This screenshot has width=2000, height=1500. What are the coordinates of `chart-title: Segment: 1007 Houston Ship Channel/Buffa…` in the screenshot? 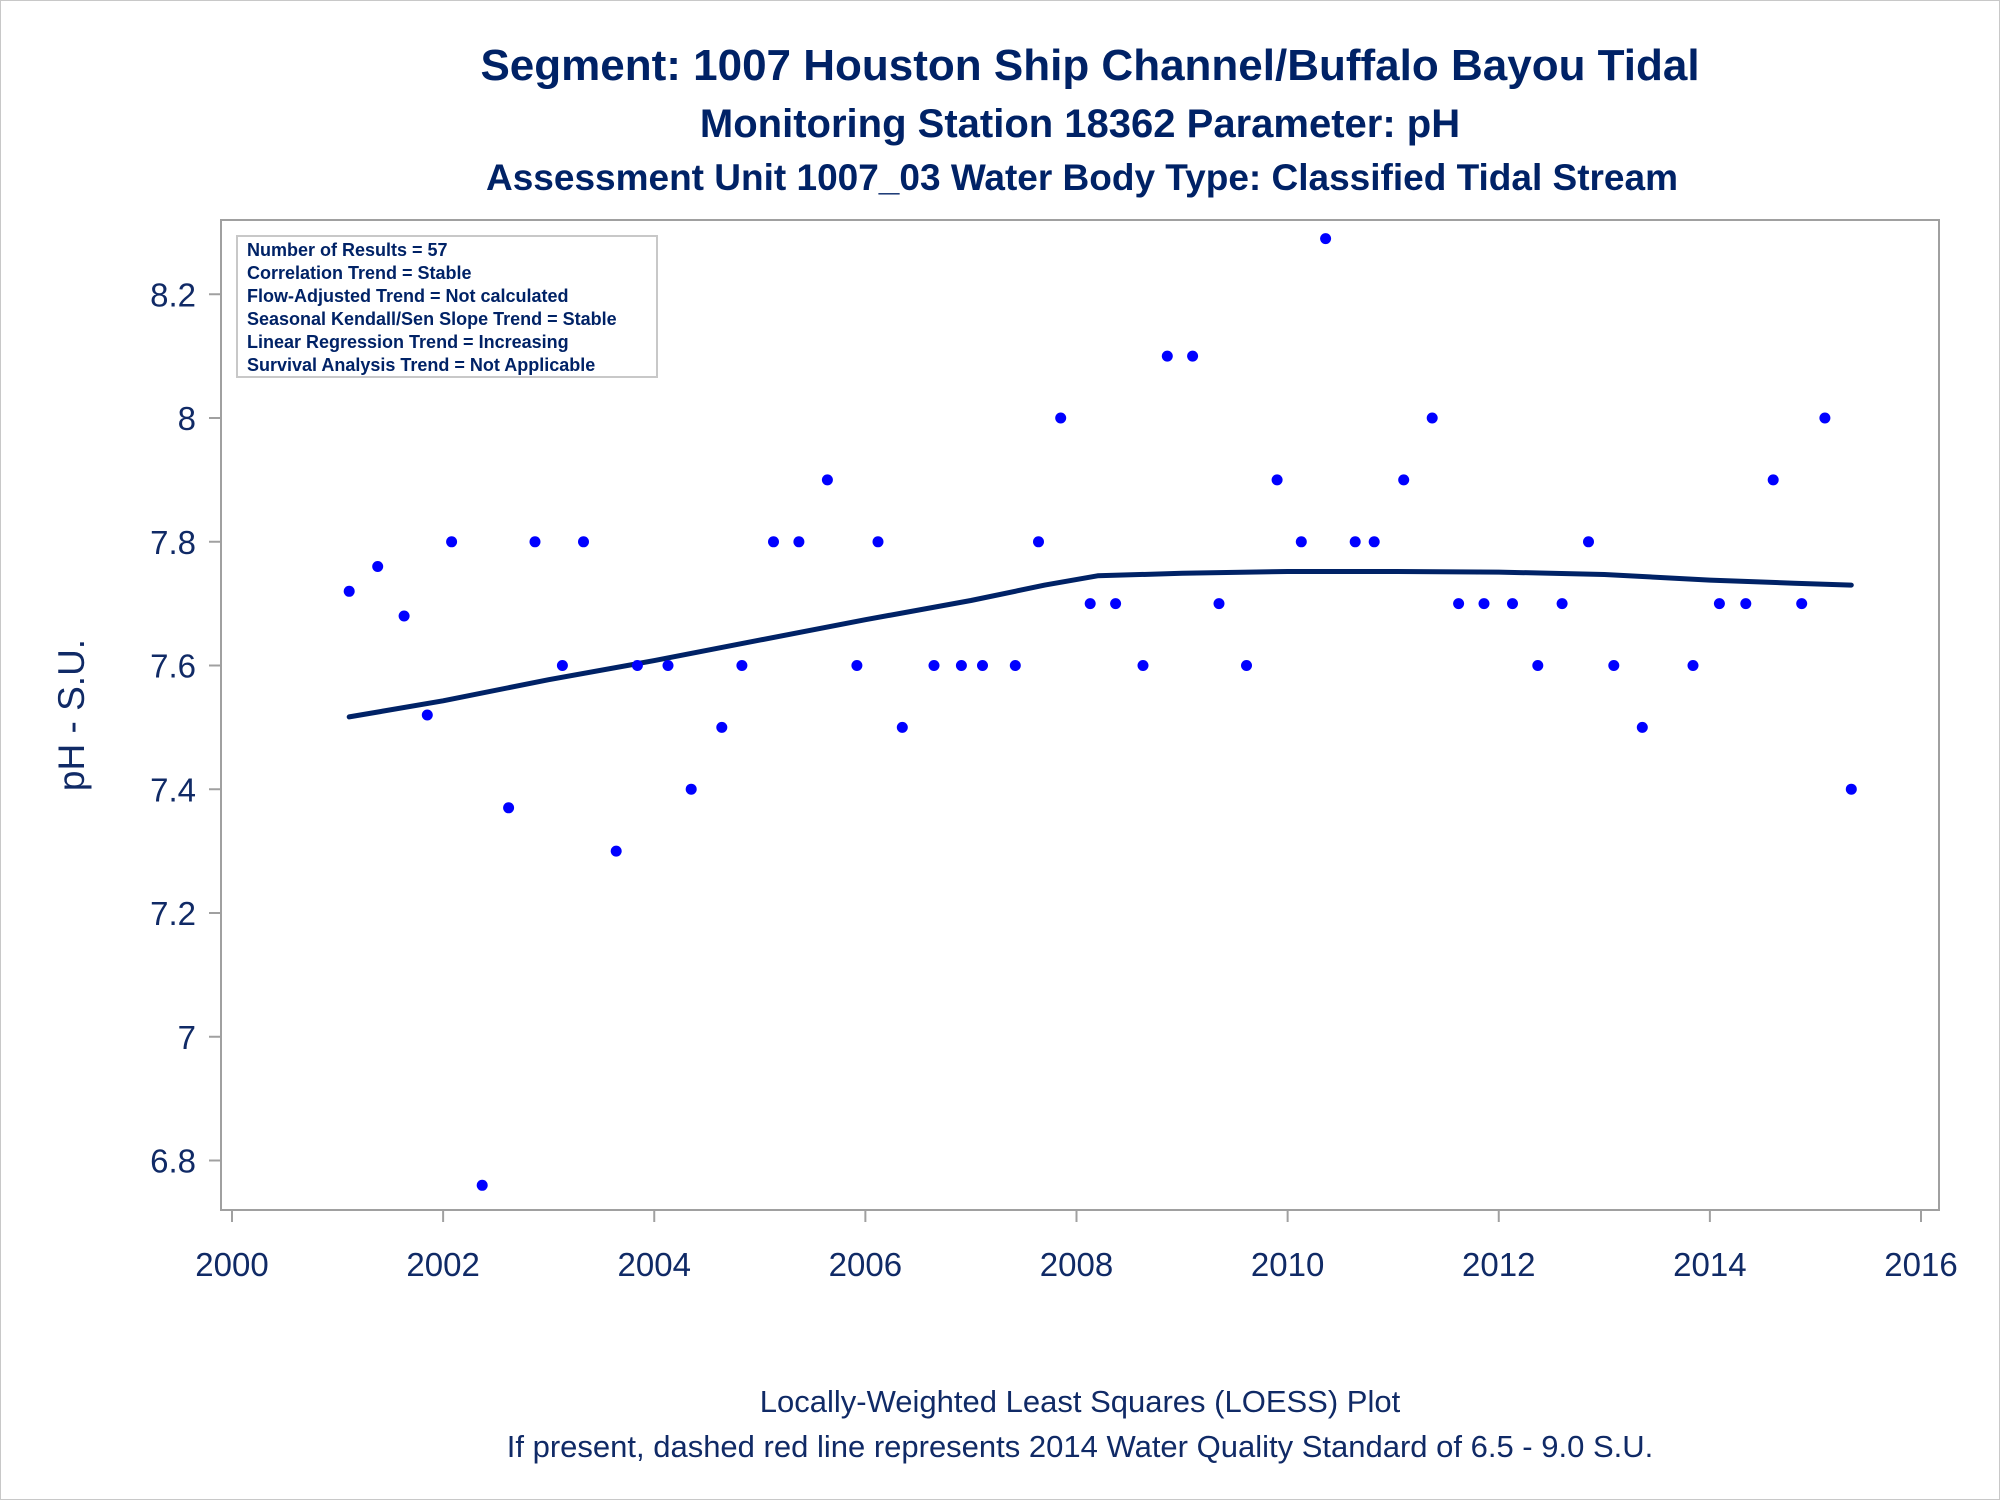 It's located at (1089, 65).